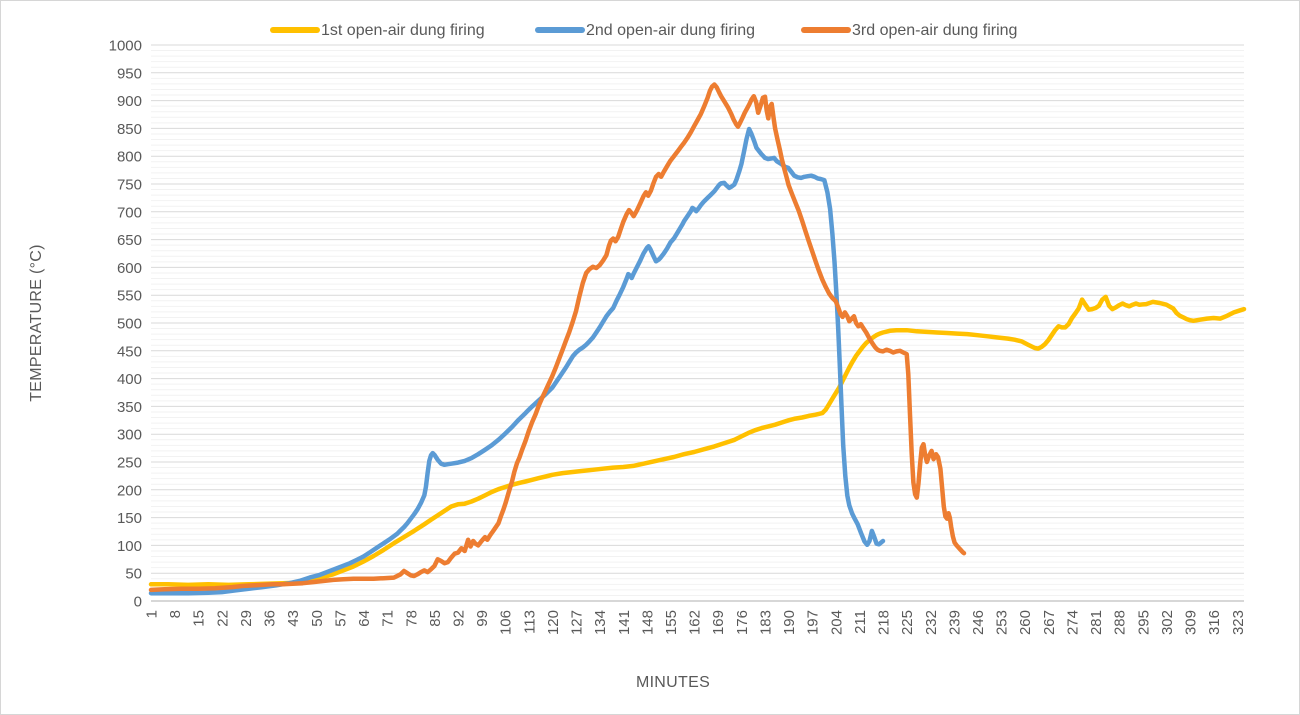 The image size is (1300, 715). I want to click on x-tick-label: 260, so click(1025, 622).